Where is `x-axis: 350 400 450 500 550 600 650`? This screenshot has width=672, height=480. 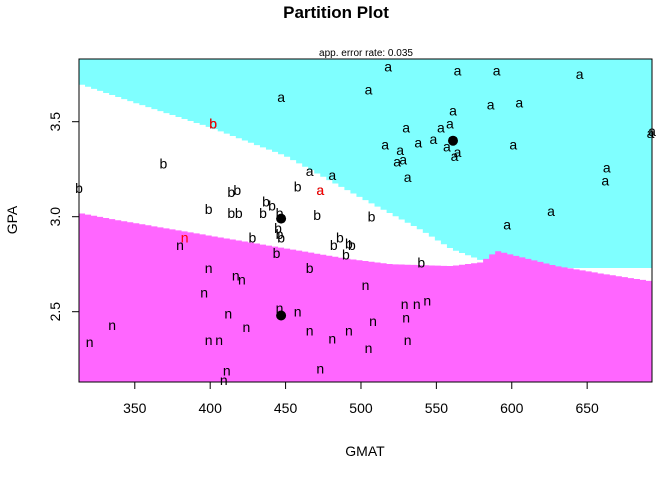
x-axis: 350 400 450 500 550 600 650 is located at coordinates (361, 398).